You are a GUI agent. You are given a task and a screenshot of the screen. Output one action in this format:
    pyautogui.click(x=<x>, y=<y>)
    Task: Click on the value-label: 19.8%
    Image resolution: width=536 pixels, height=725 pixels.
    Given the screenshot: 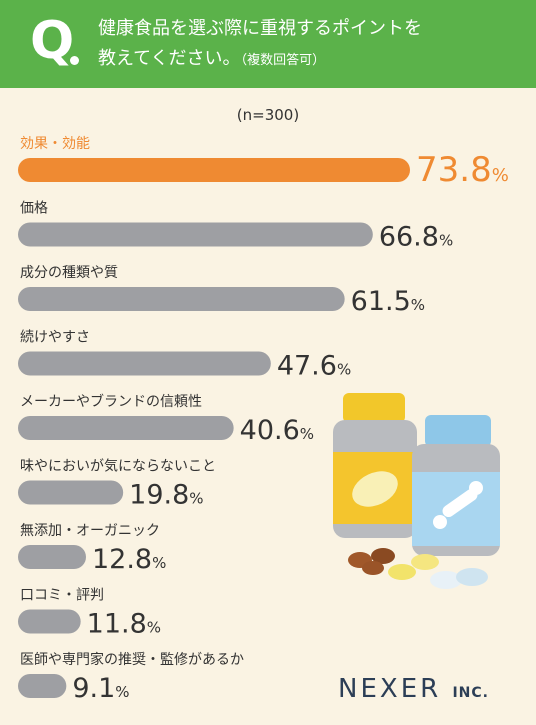 What is the action you would take?
    pyautogui.click(x=166, y=495)
    